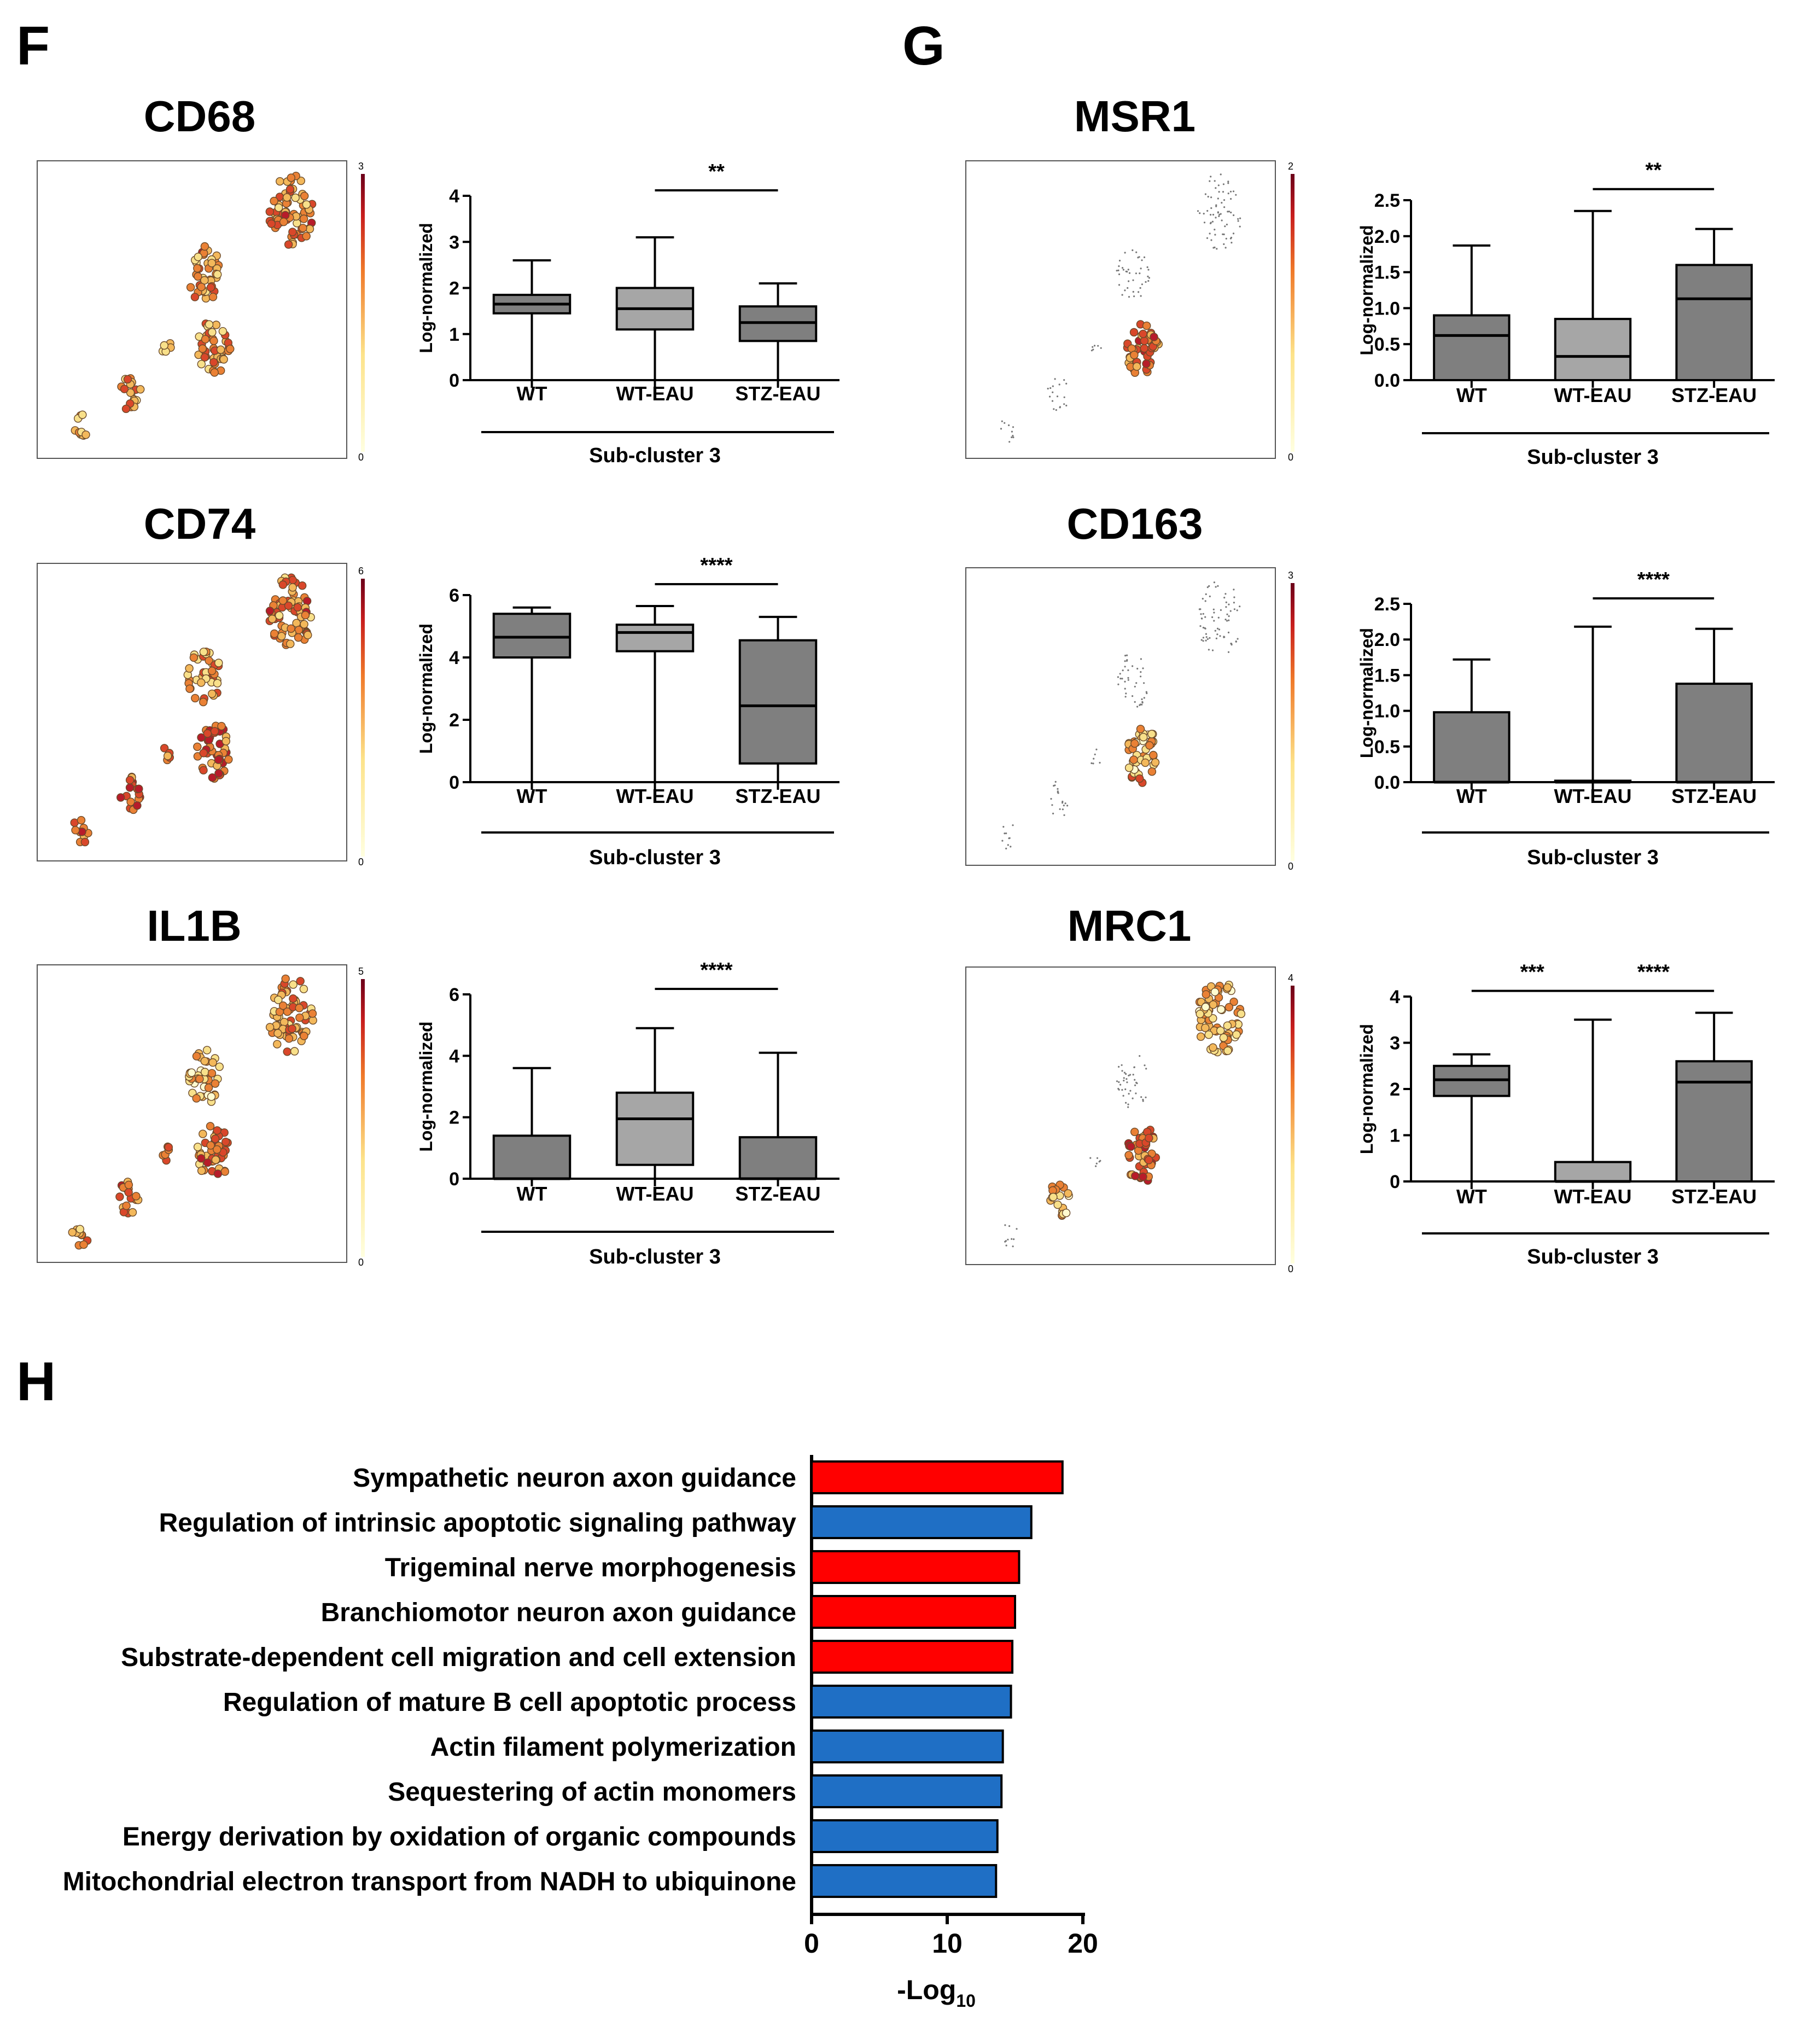  I want to click on umap-cd68, so click(192, 309).